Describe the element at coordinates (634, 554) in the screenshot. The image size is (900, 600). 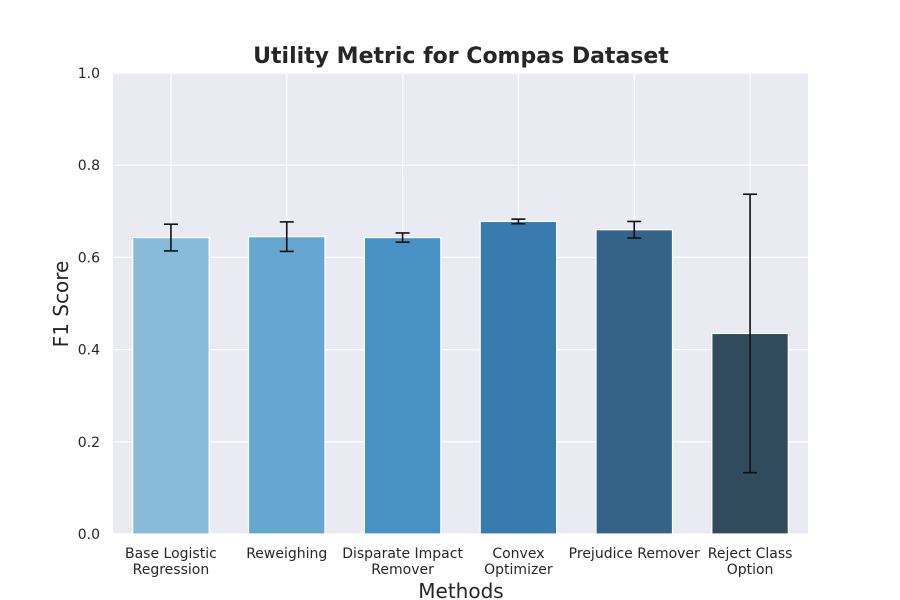
I see `x-tick-label: Prejudice Remover` at that location.